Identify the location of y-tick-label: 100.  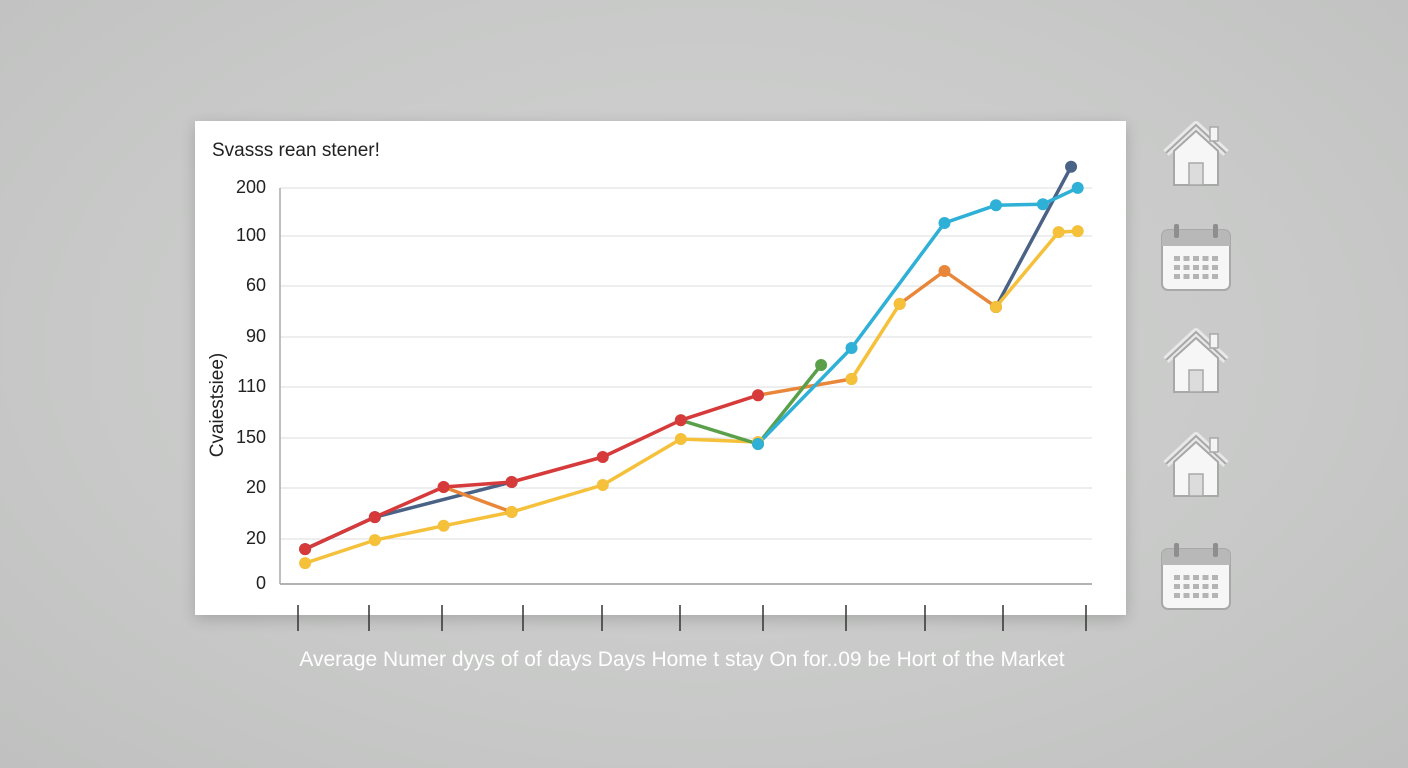
(251, 235).